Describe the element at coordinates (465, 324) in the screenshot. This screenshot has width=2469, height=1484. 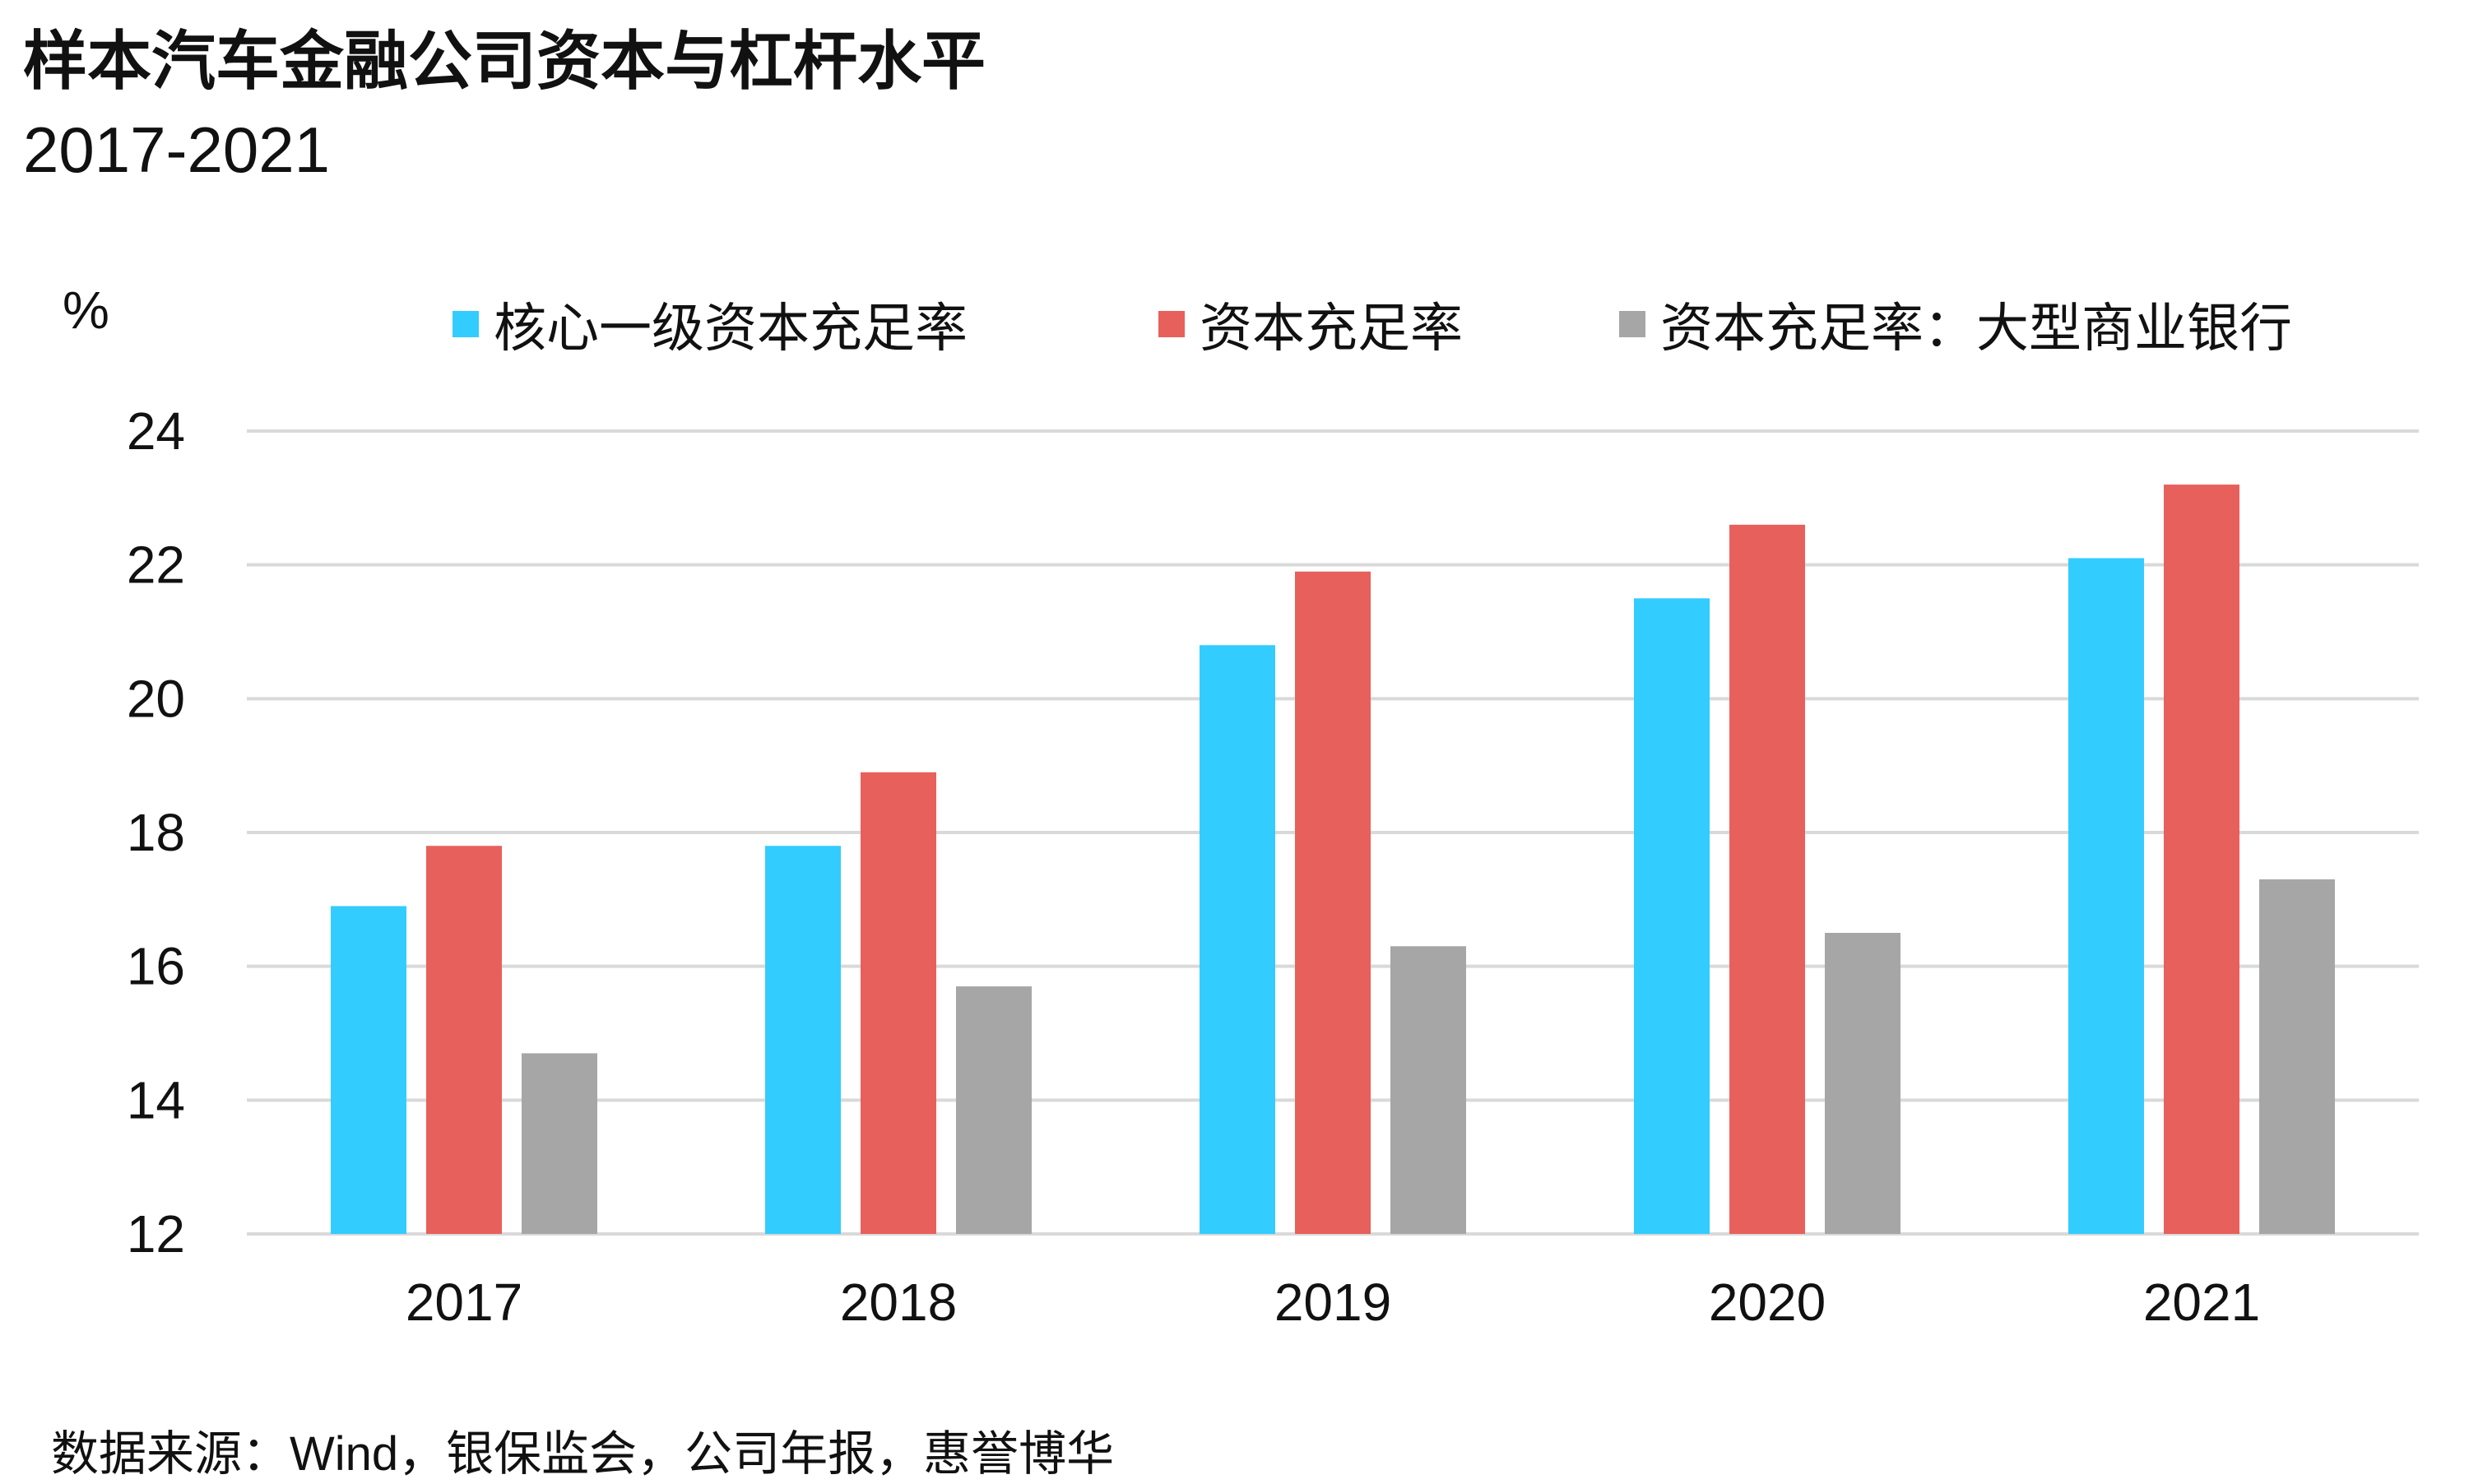
I see `legend-swatch-cyan` at that location.